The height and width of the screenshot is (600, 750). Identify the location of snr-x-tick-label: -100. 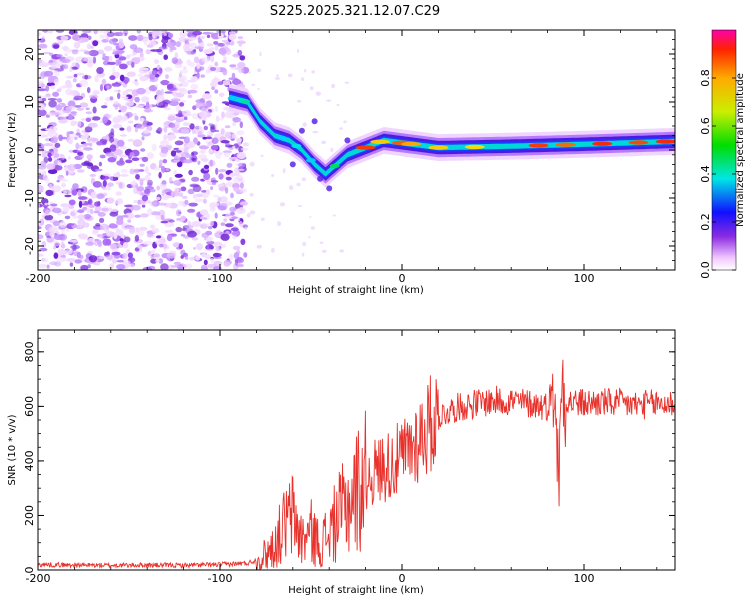
(220, 578).